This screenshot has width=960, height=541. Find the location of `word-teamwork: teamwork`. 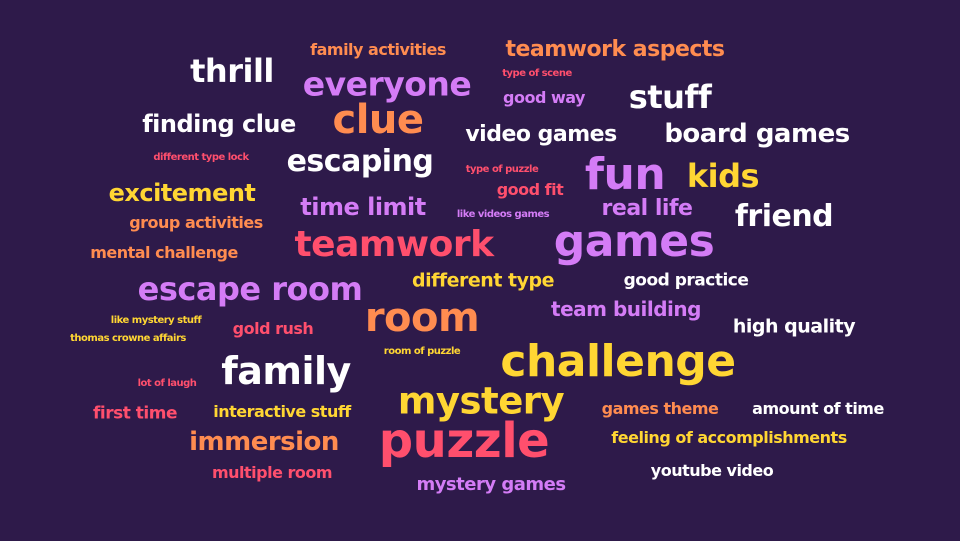

word-teamwork: teamwork is located at coordinates (394, 244).